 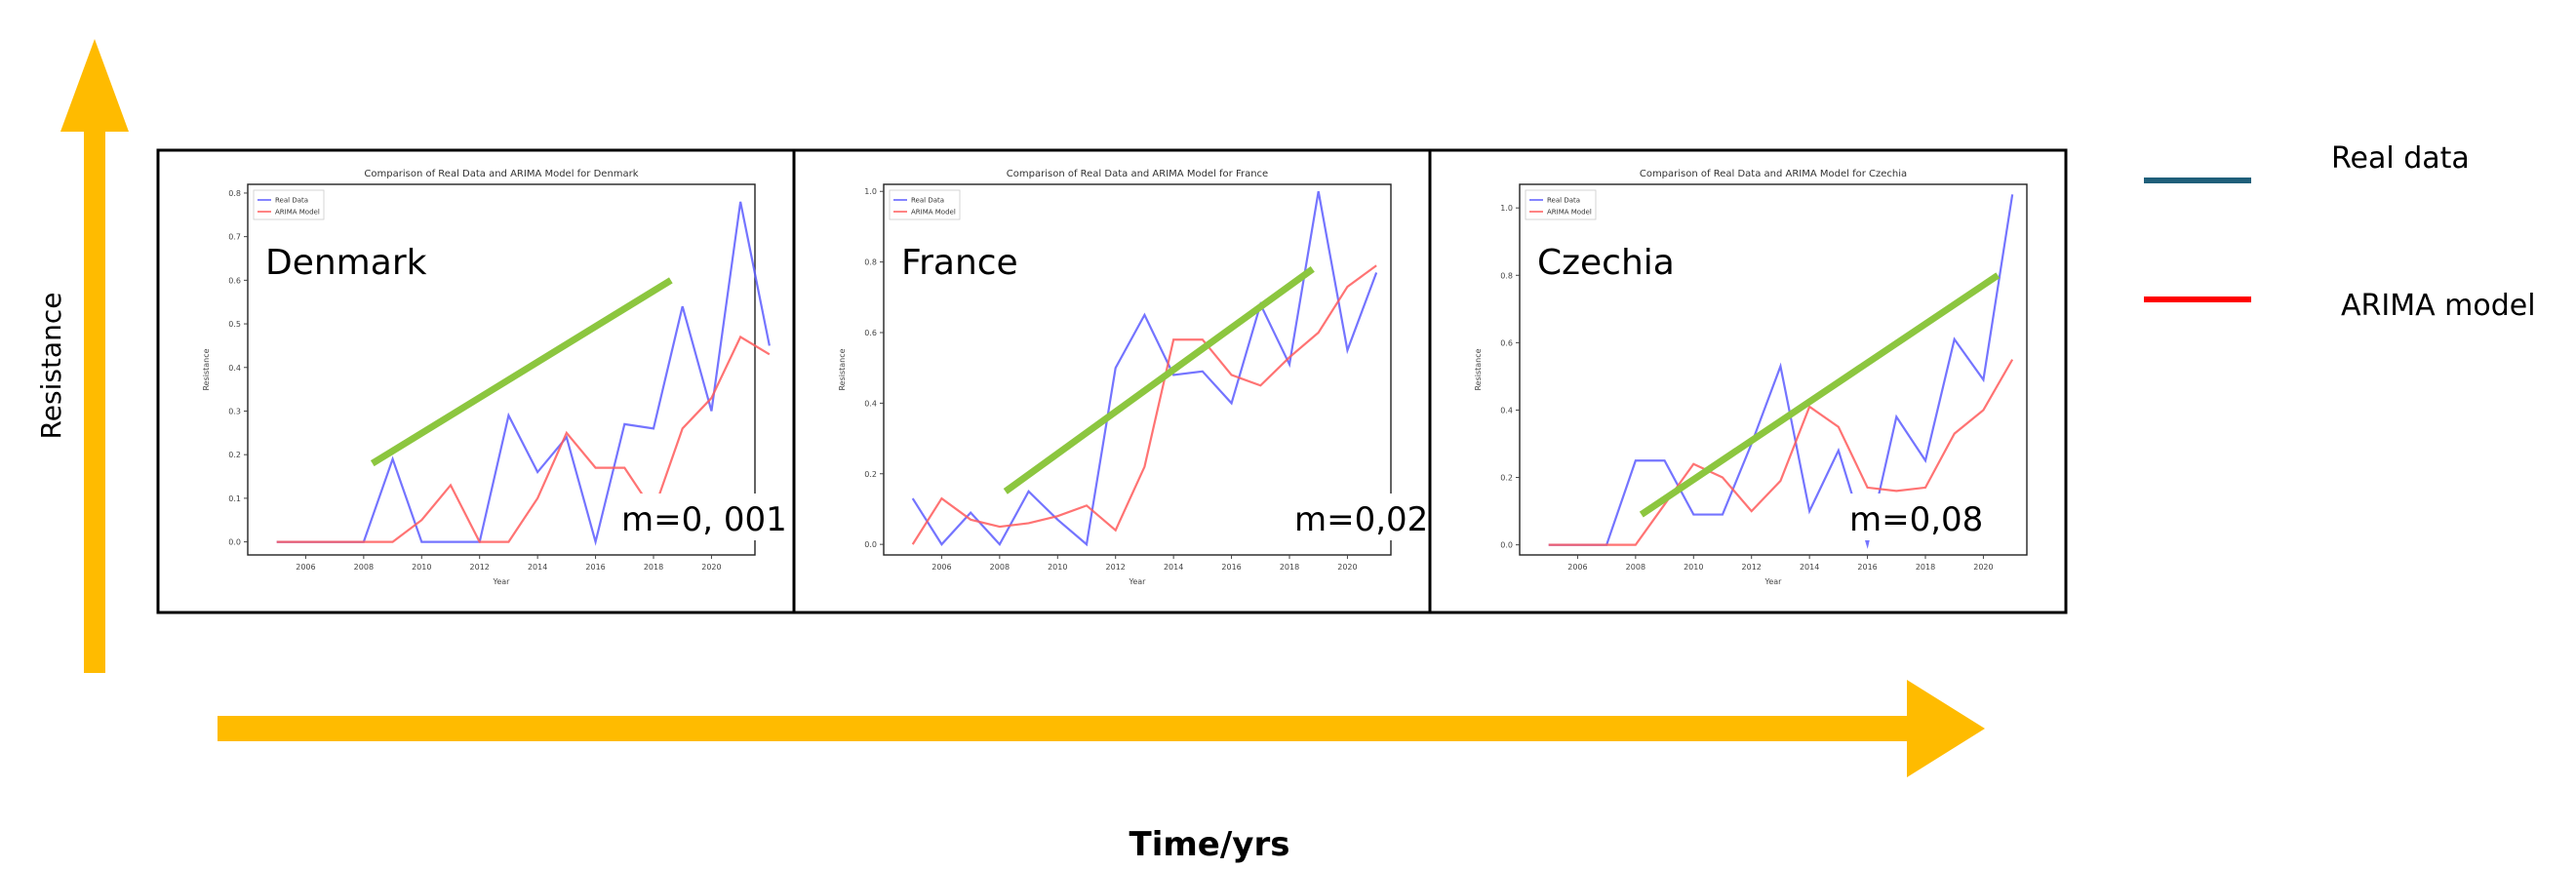 I want to click on country-label: France, so click(x=959, y=263).